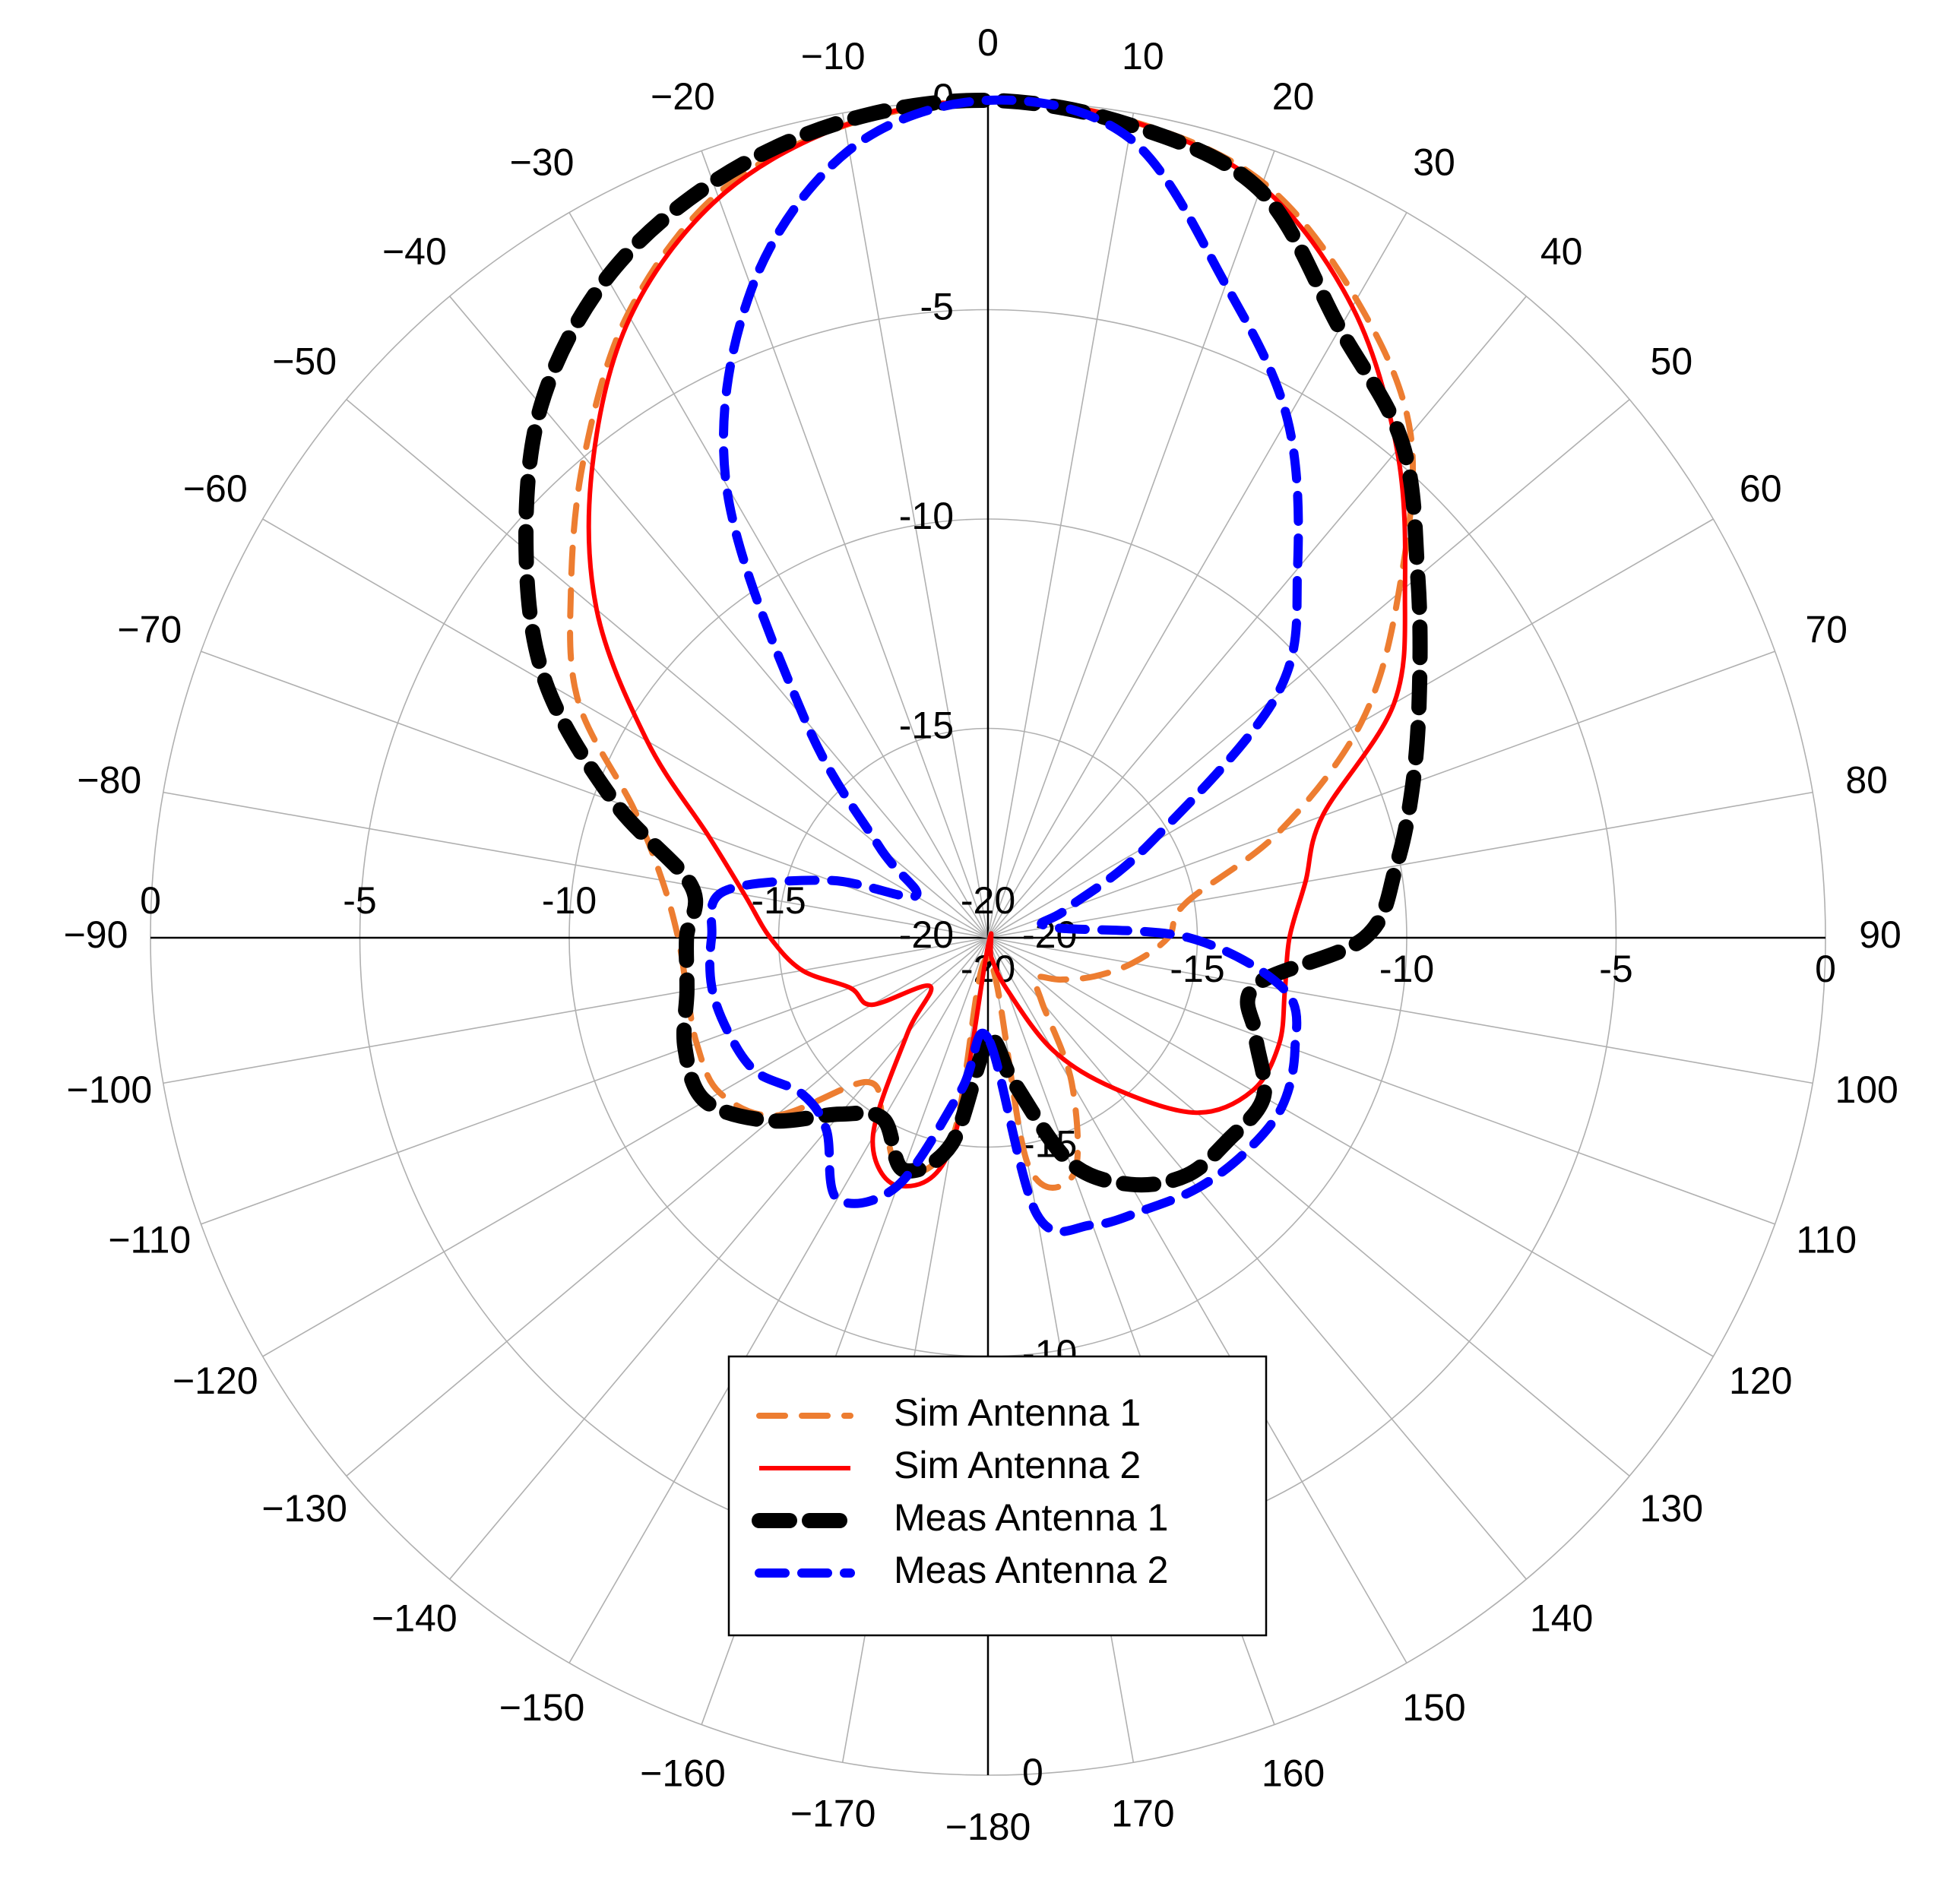  Describe the element at coordinates (215, 488) in the screenshot. I see `angle-tick-label: −60` at that location.